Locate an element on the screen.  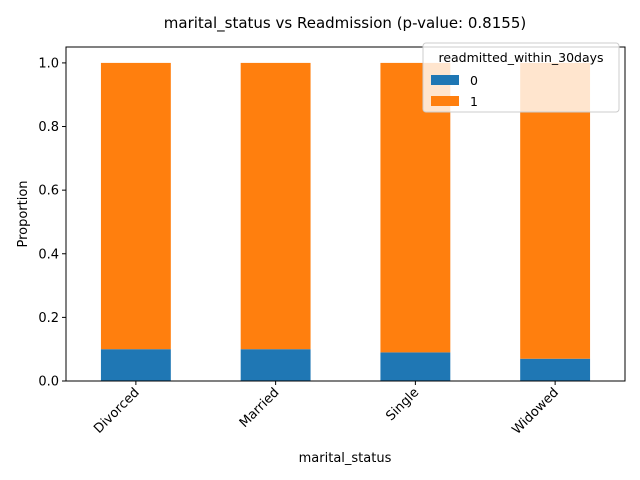
x-axis-label: marital_status is located at coordinates (345, 458).